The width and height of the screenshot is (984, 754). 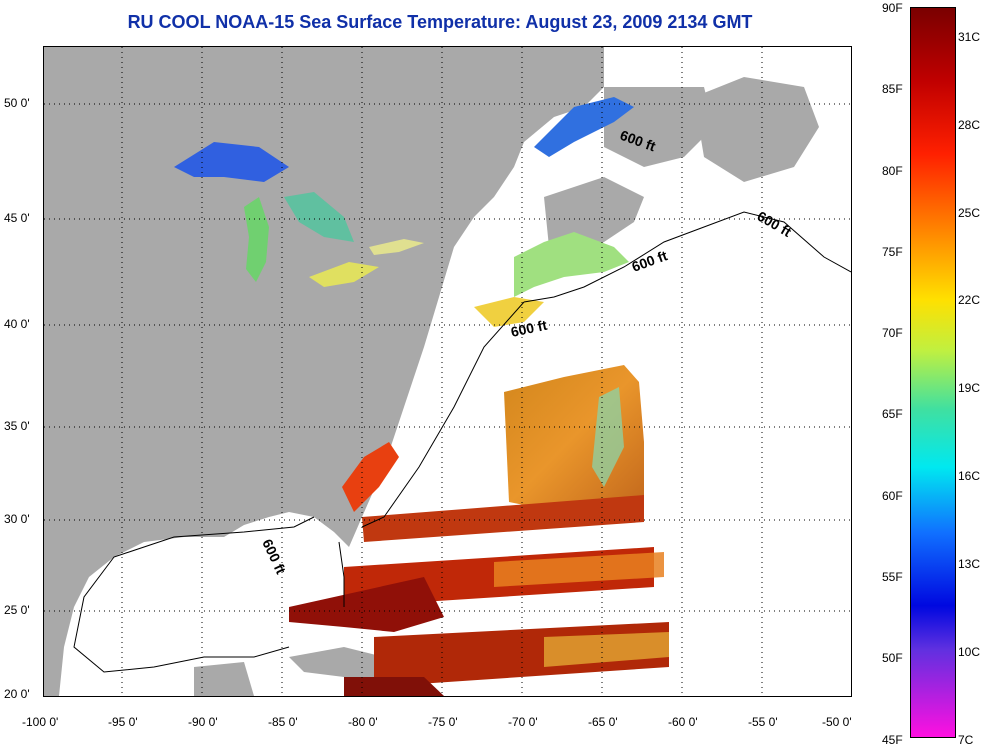 I want to click on cb-f-90: 90F, so click(x=892, y=8).